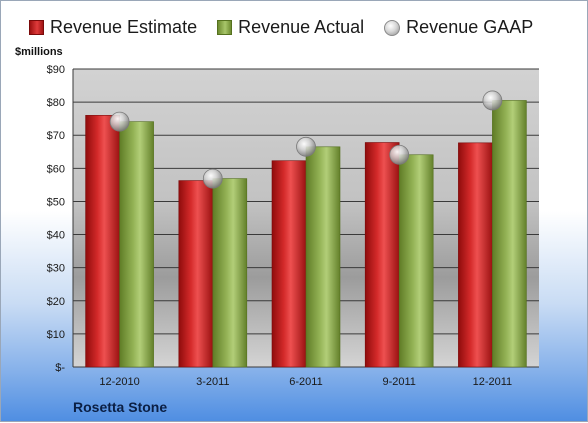  What do you see at coordinates (56, 202) in the screenshot?
I see `y-tick-label: $50` at bounding box center [56, 202].